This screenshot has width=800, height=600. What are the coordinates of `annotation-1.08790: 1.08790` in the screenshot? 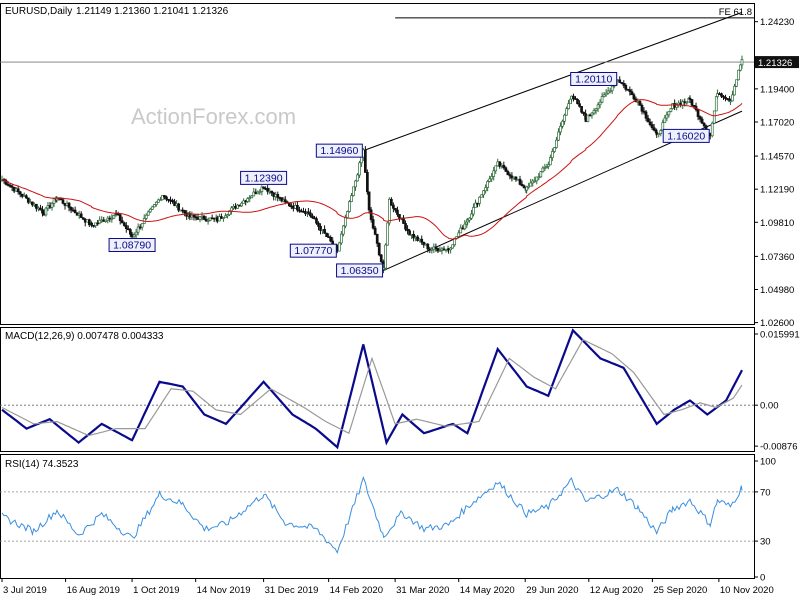 It's located at (132, 244).